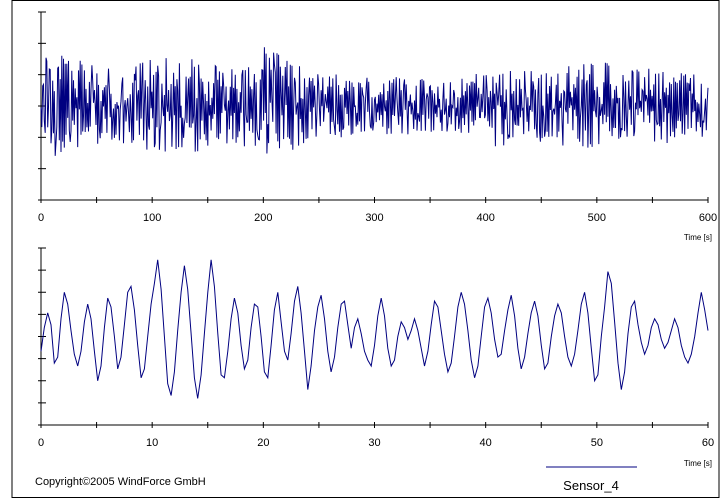 The width and height of the screenshot is (720, 504). Describe the element at coordinates (486, 443) in the screenshot. I see `x-tick-label: 40` at that location.